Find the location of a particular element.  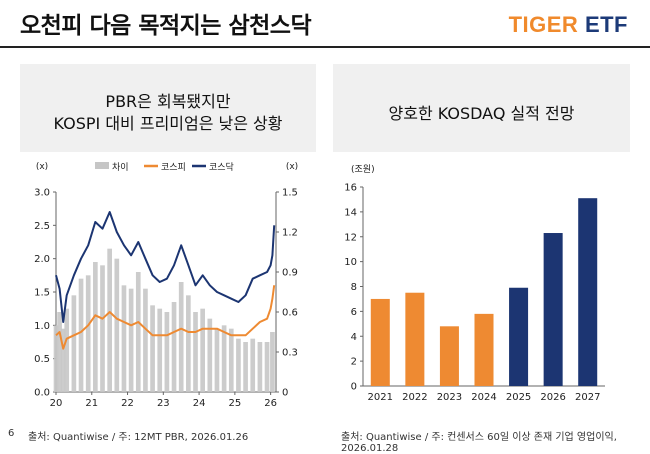

bar-2026 is located at coordinates (553, 309).